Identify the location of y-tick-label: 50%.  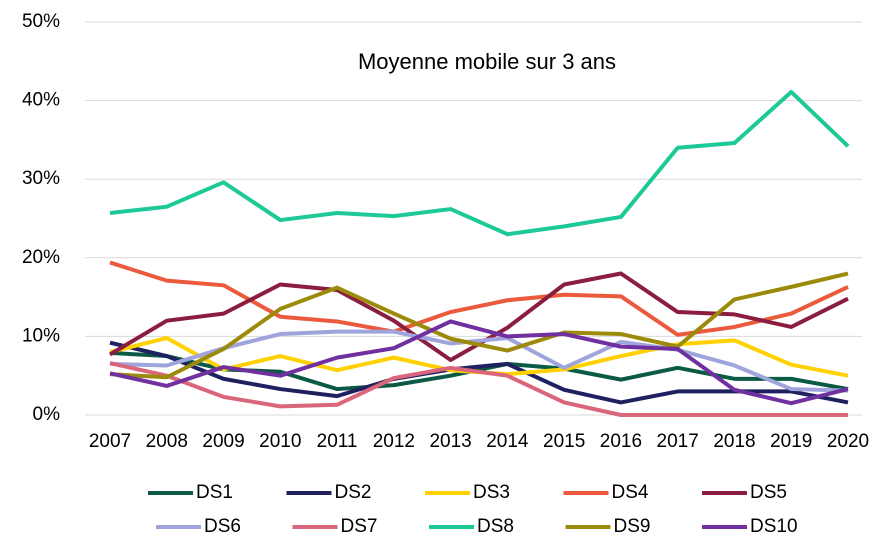
(41, 21).